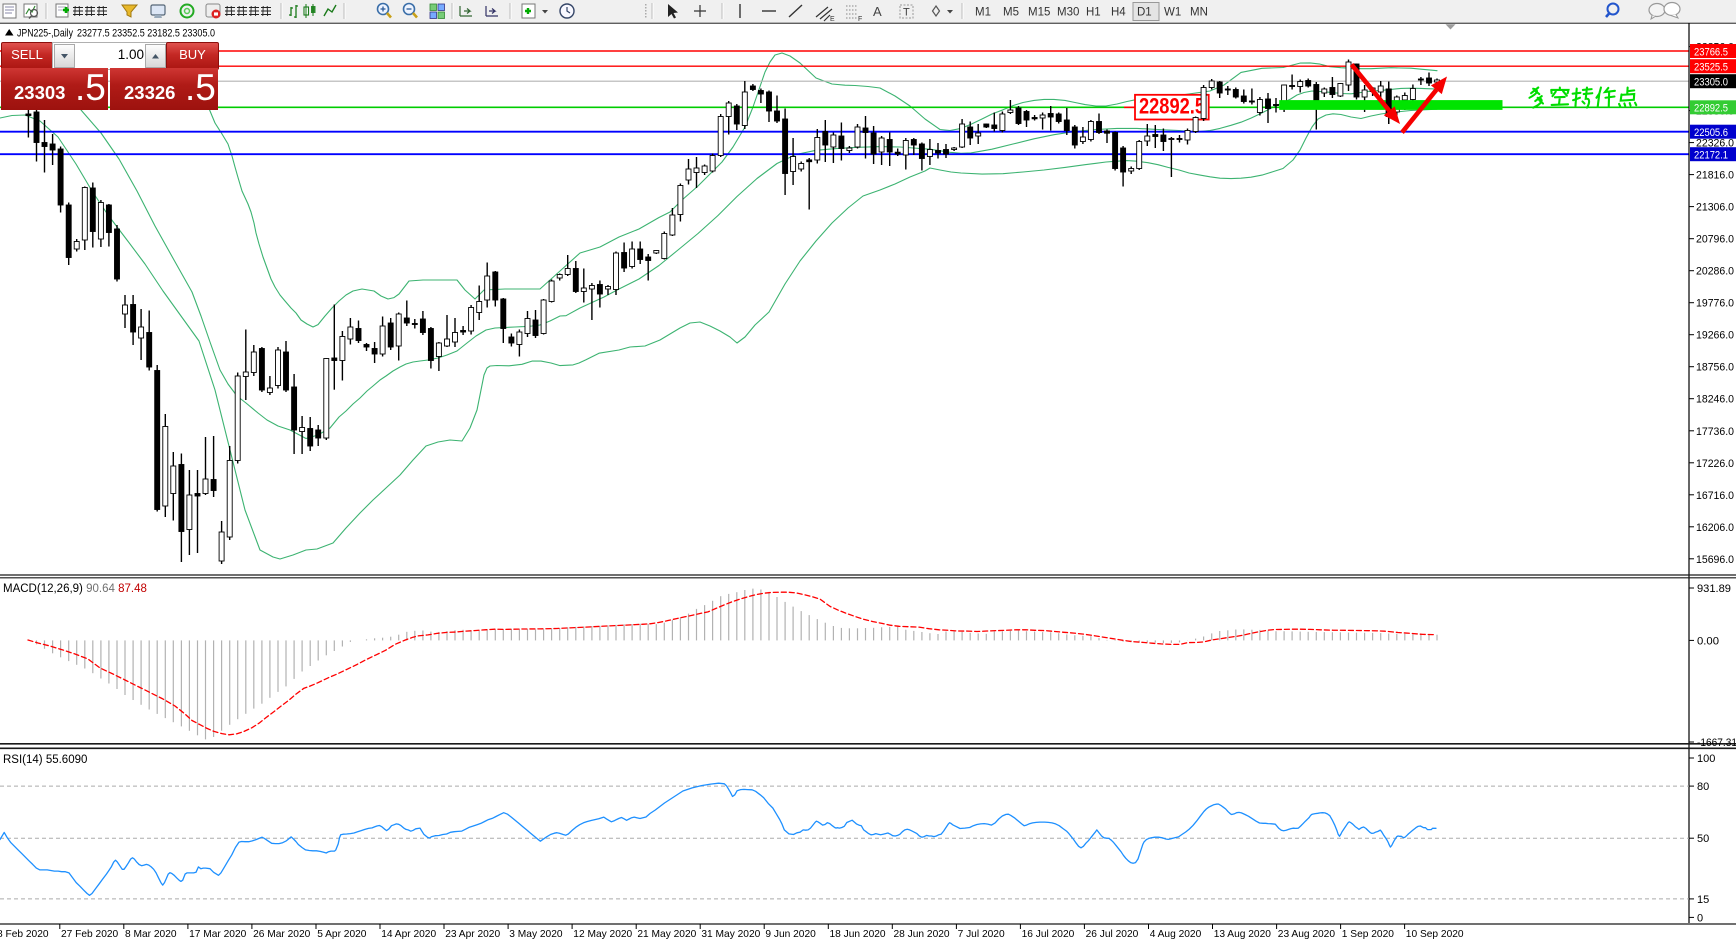 The width and height of the screenshot is (1736, 940). I want to click on svg-text: T, so click(906, 13).